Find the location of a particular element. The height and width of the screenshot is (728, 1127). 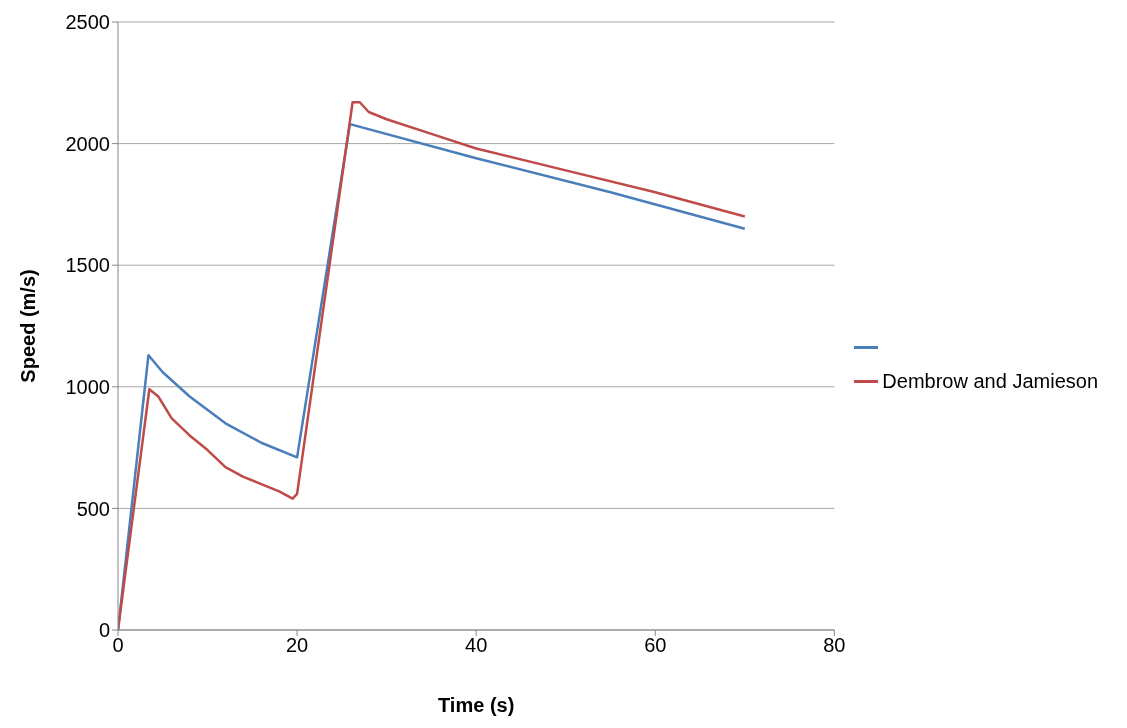

y-tick-label: 500 is located at coordinates (93, 508).